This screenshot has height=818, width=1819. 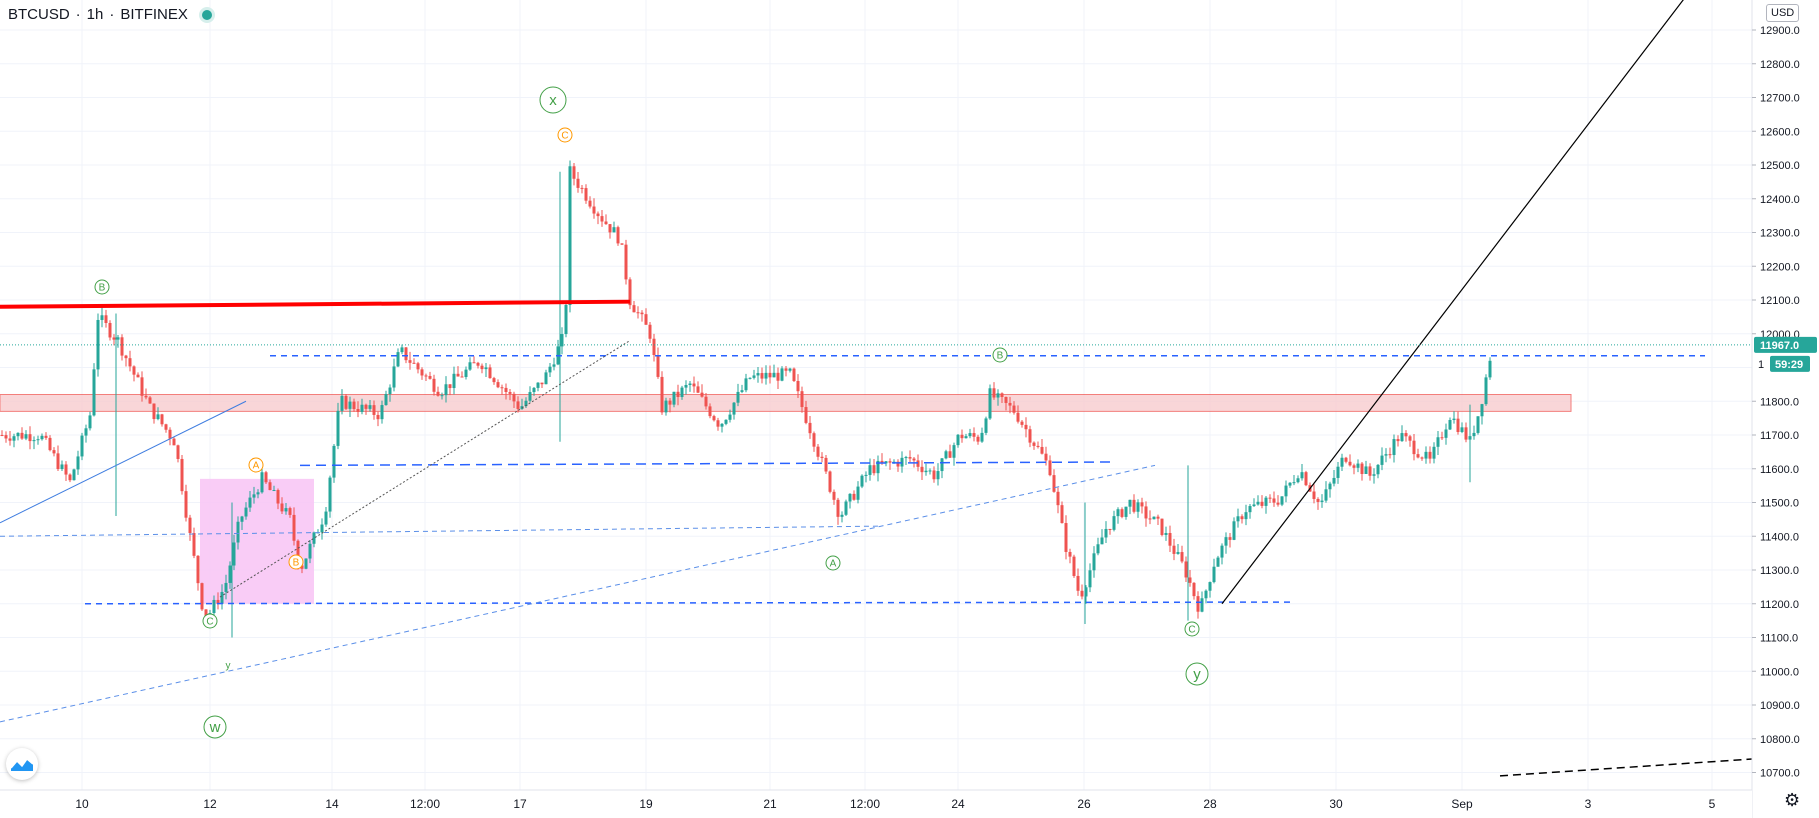 What do you see at coordinates (95, 14) in the screenshot?
I see `interval-label: 1h` at bounding box center [95, 14].